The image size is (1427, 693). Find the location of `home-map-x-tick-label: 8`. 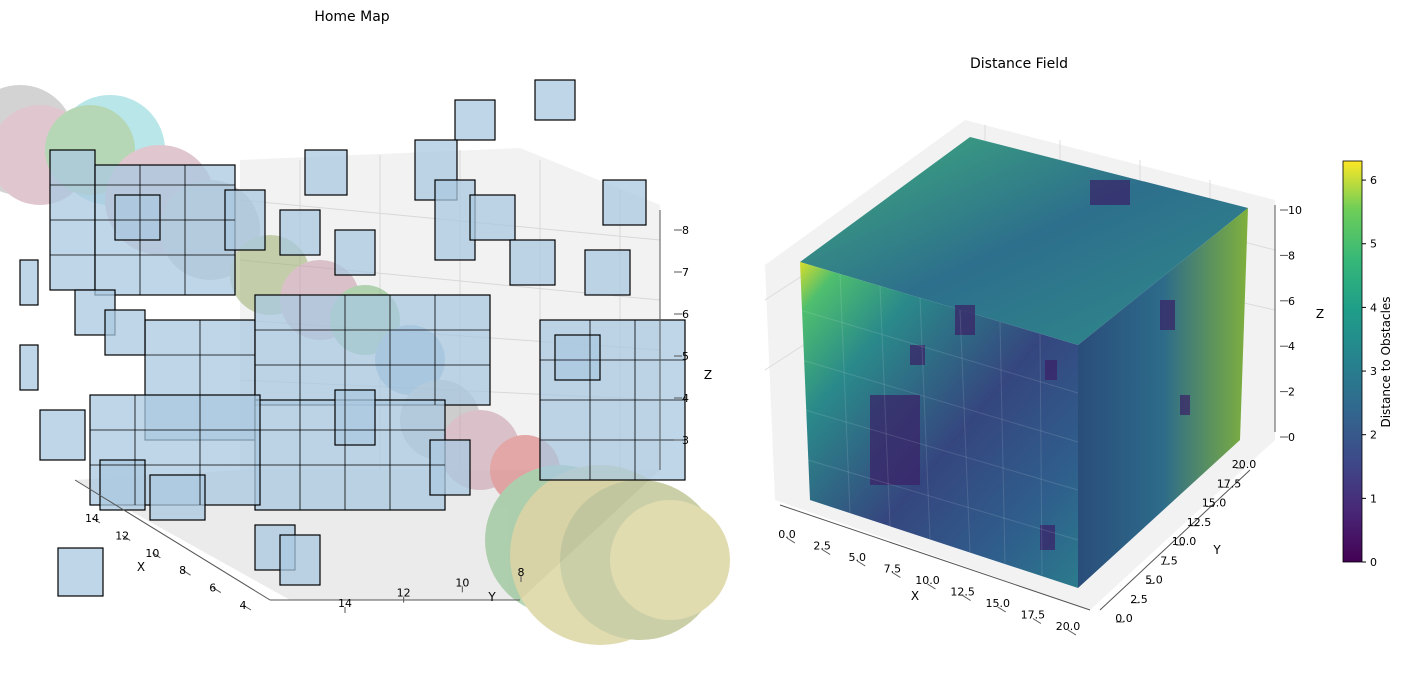

home-map-x-tick-label: 8 is located at coordinates (182, 570).